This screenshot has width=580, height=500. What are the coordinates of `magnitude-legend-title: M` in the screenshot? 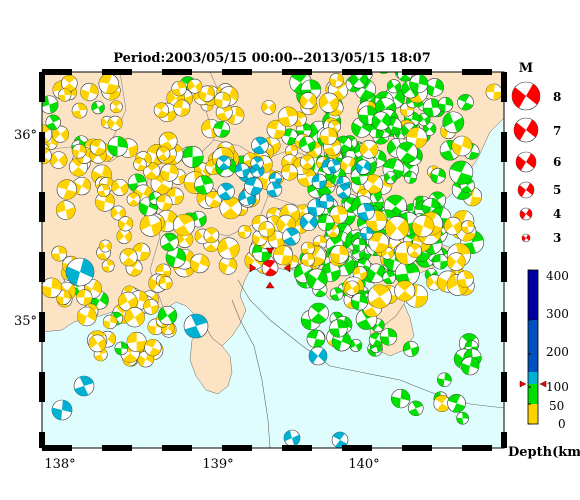 It's located at (526, 68).